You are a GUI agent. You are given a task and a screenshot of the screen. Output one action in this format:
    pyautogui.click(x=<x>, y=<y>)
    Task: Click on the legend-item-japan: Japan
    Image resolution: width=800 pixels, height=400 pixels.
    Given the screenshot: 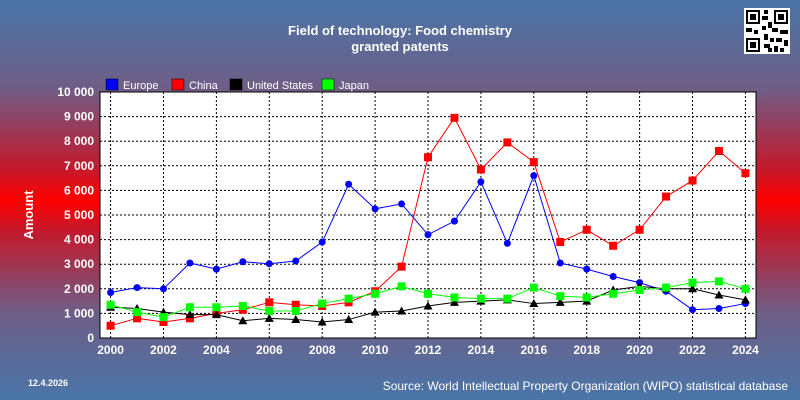 What is the action you would take?
    pyautogui.click(x=345, y=85)
    